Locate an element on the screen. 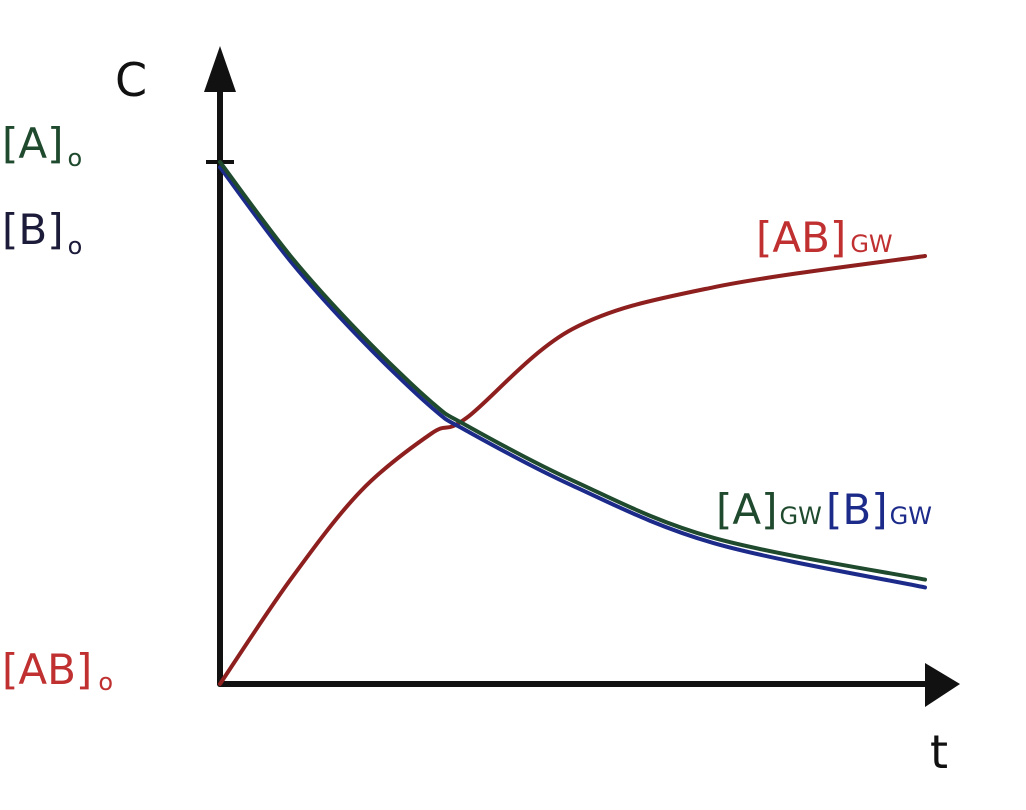 This screenshot has width=1026, height=810. y-axis-label: C is located at coordinates (131, 80).